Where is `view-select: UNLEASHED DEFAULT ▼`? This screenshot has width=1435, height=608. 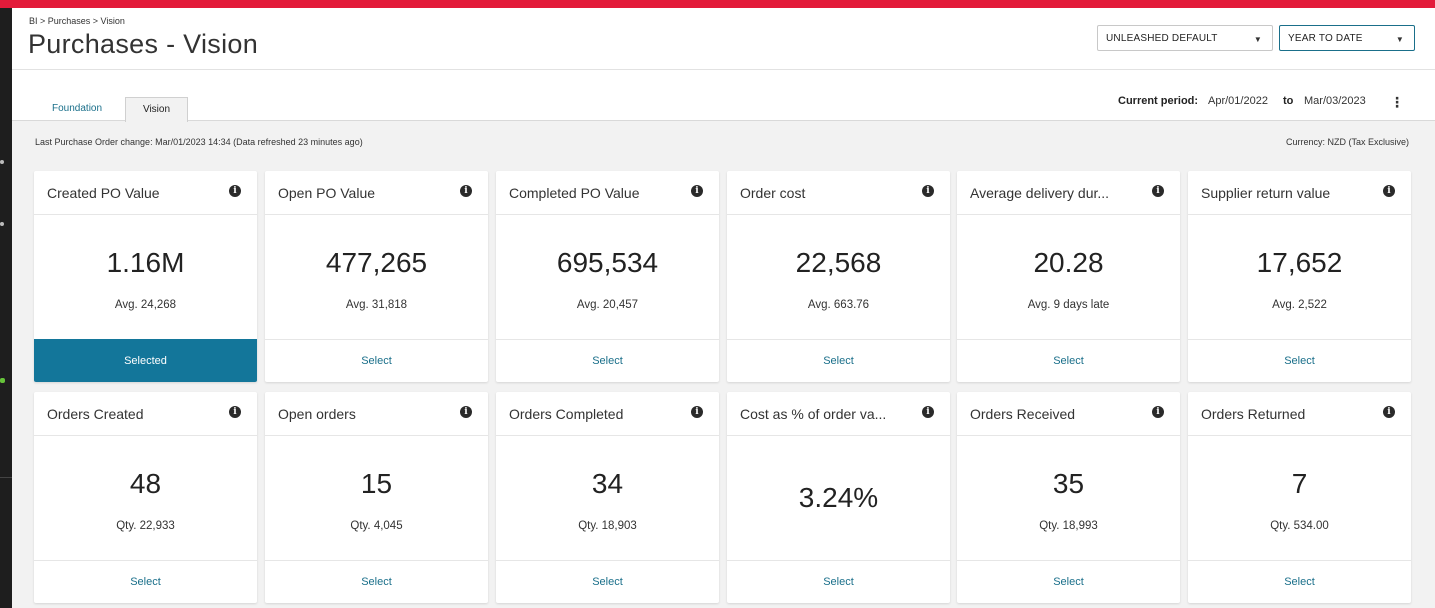 view-select: UNLEASHED DEFAULT ▼ is located at coordinates (1185, 38).